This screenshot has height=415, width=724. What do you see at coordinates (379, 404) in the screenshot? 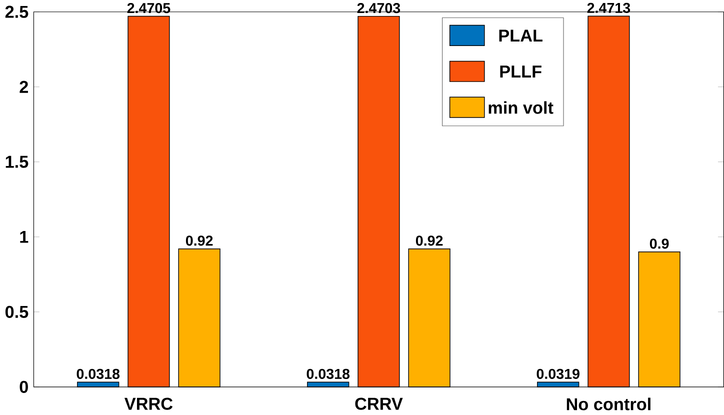
I see `x-tick-label: CRRV` at bounding box center [379, 404].